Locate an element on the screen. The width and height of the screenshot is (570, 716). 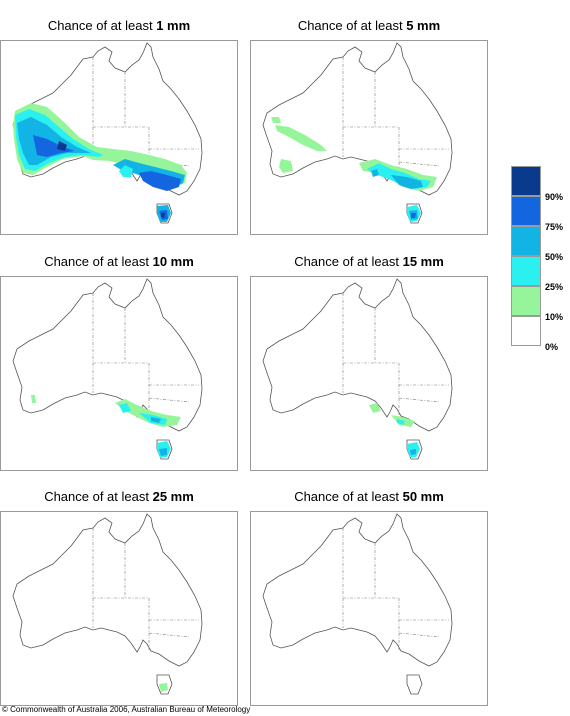
legend-label-50: 50% is located at coordinates (554, 257).